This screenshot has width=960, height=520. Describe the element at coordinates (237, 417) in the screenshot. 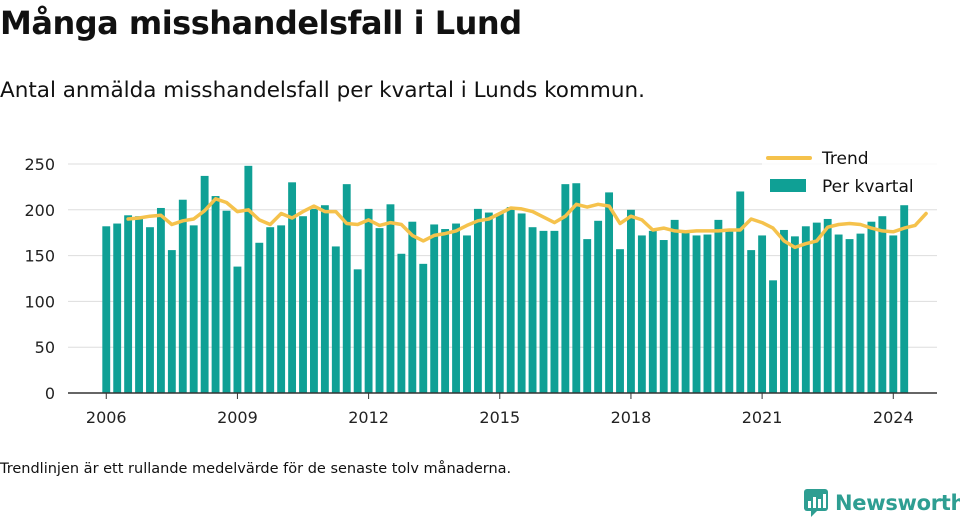

I see `x-tick-label: 2009` at that location.